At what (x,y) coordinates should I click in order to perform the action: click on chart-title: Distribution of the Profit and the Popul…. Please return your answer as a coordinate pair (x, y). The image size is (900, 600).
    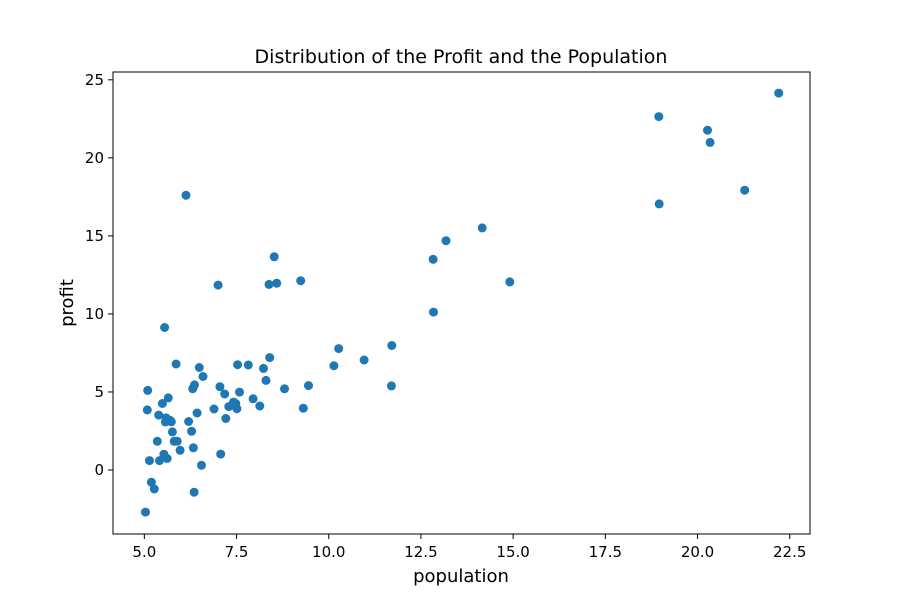
    Looking at the image, I should click on (461, 57).